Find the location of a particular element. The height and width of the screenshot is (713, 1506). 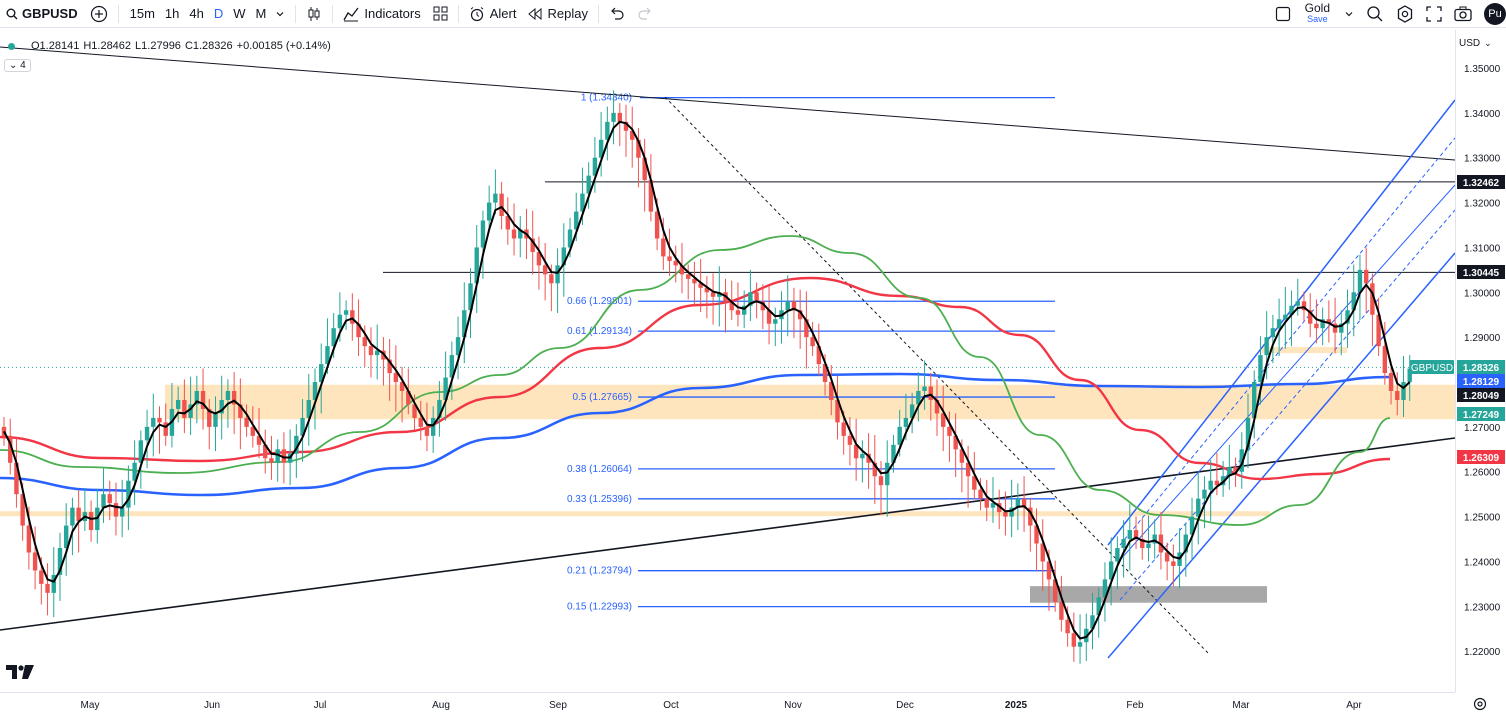

timeframe-15m: 15m is located at coordinates (142, 13).